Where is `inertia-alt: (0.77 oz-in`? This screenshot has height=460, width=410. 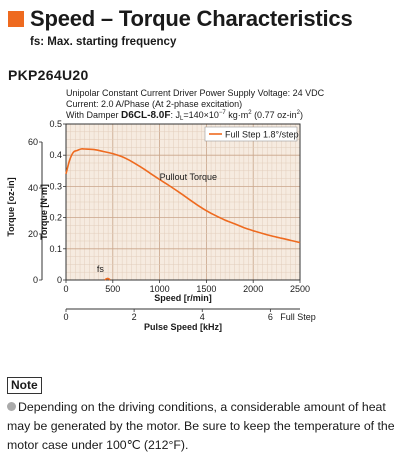 inertia-alt: (0.77 oz-in is located at coordinates (274, 115).